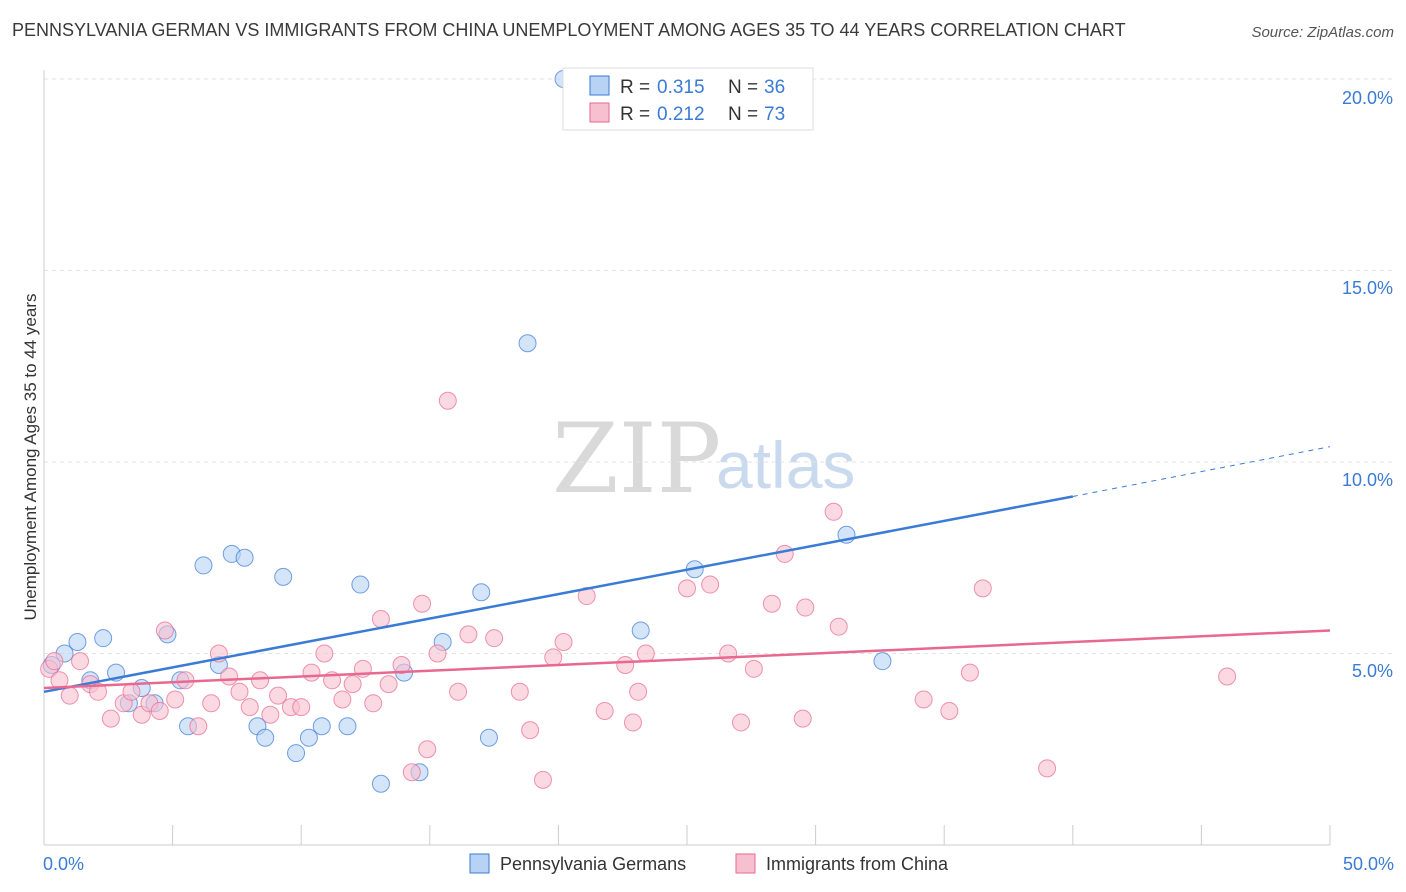 The image size is (1406, 892). What do you see at coordinates (774, 87) in the screenshot?
I see `legend-n-value: 36` at bounding box center [774, 87].